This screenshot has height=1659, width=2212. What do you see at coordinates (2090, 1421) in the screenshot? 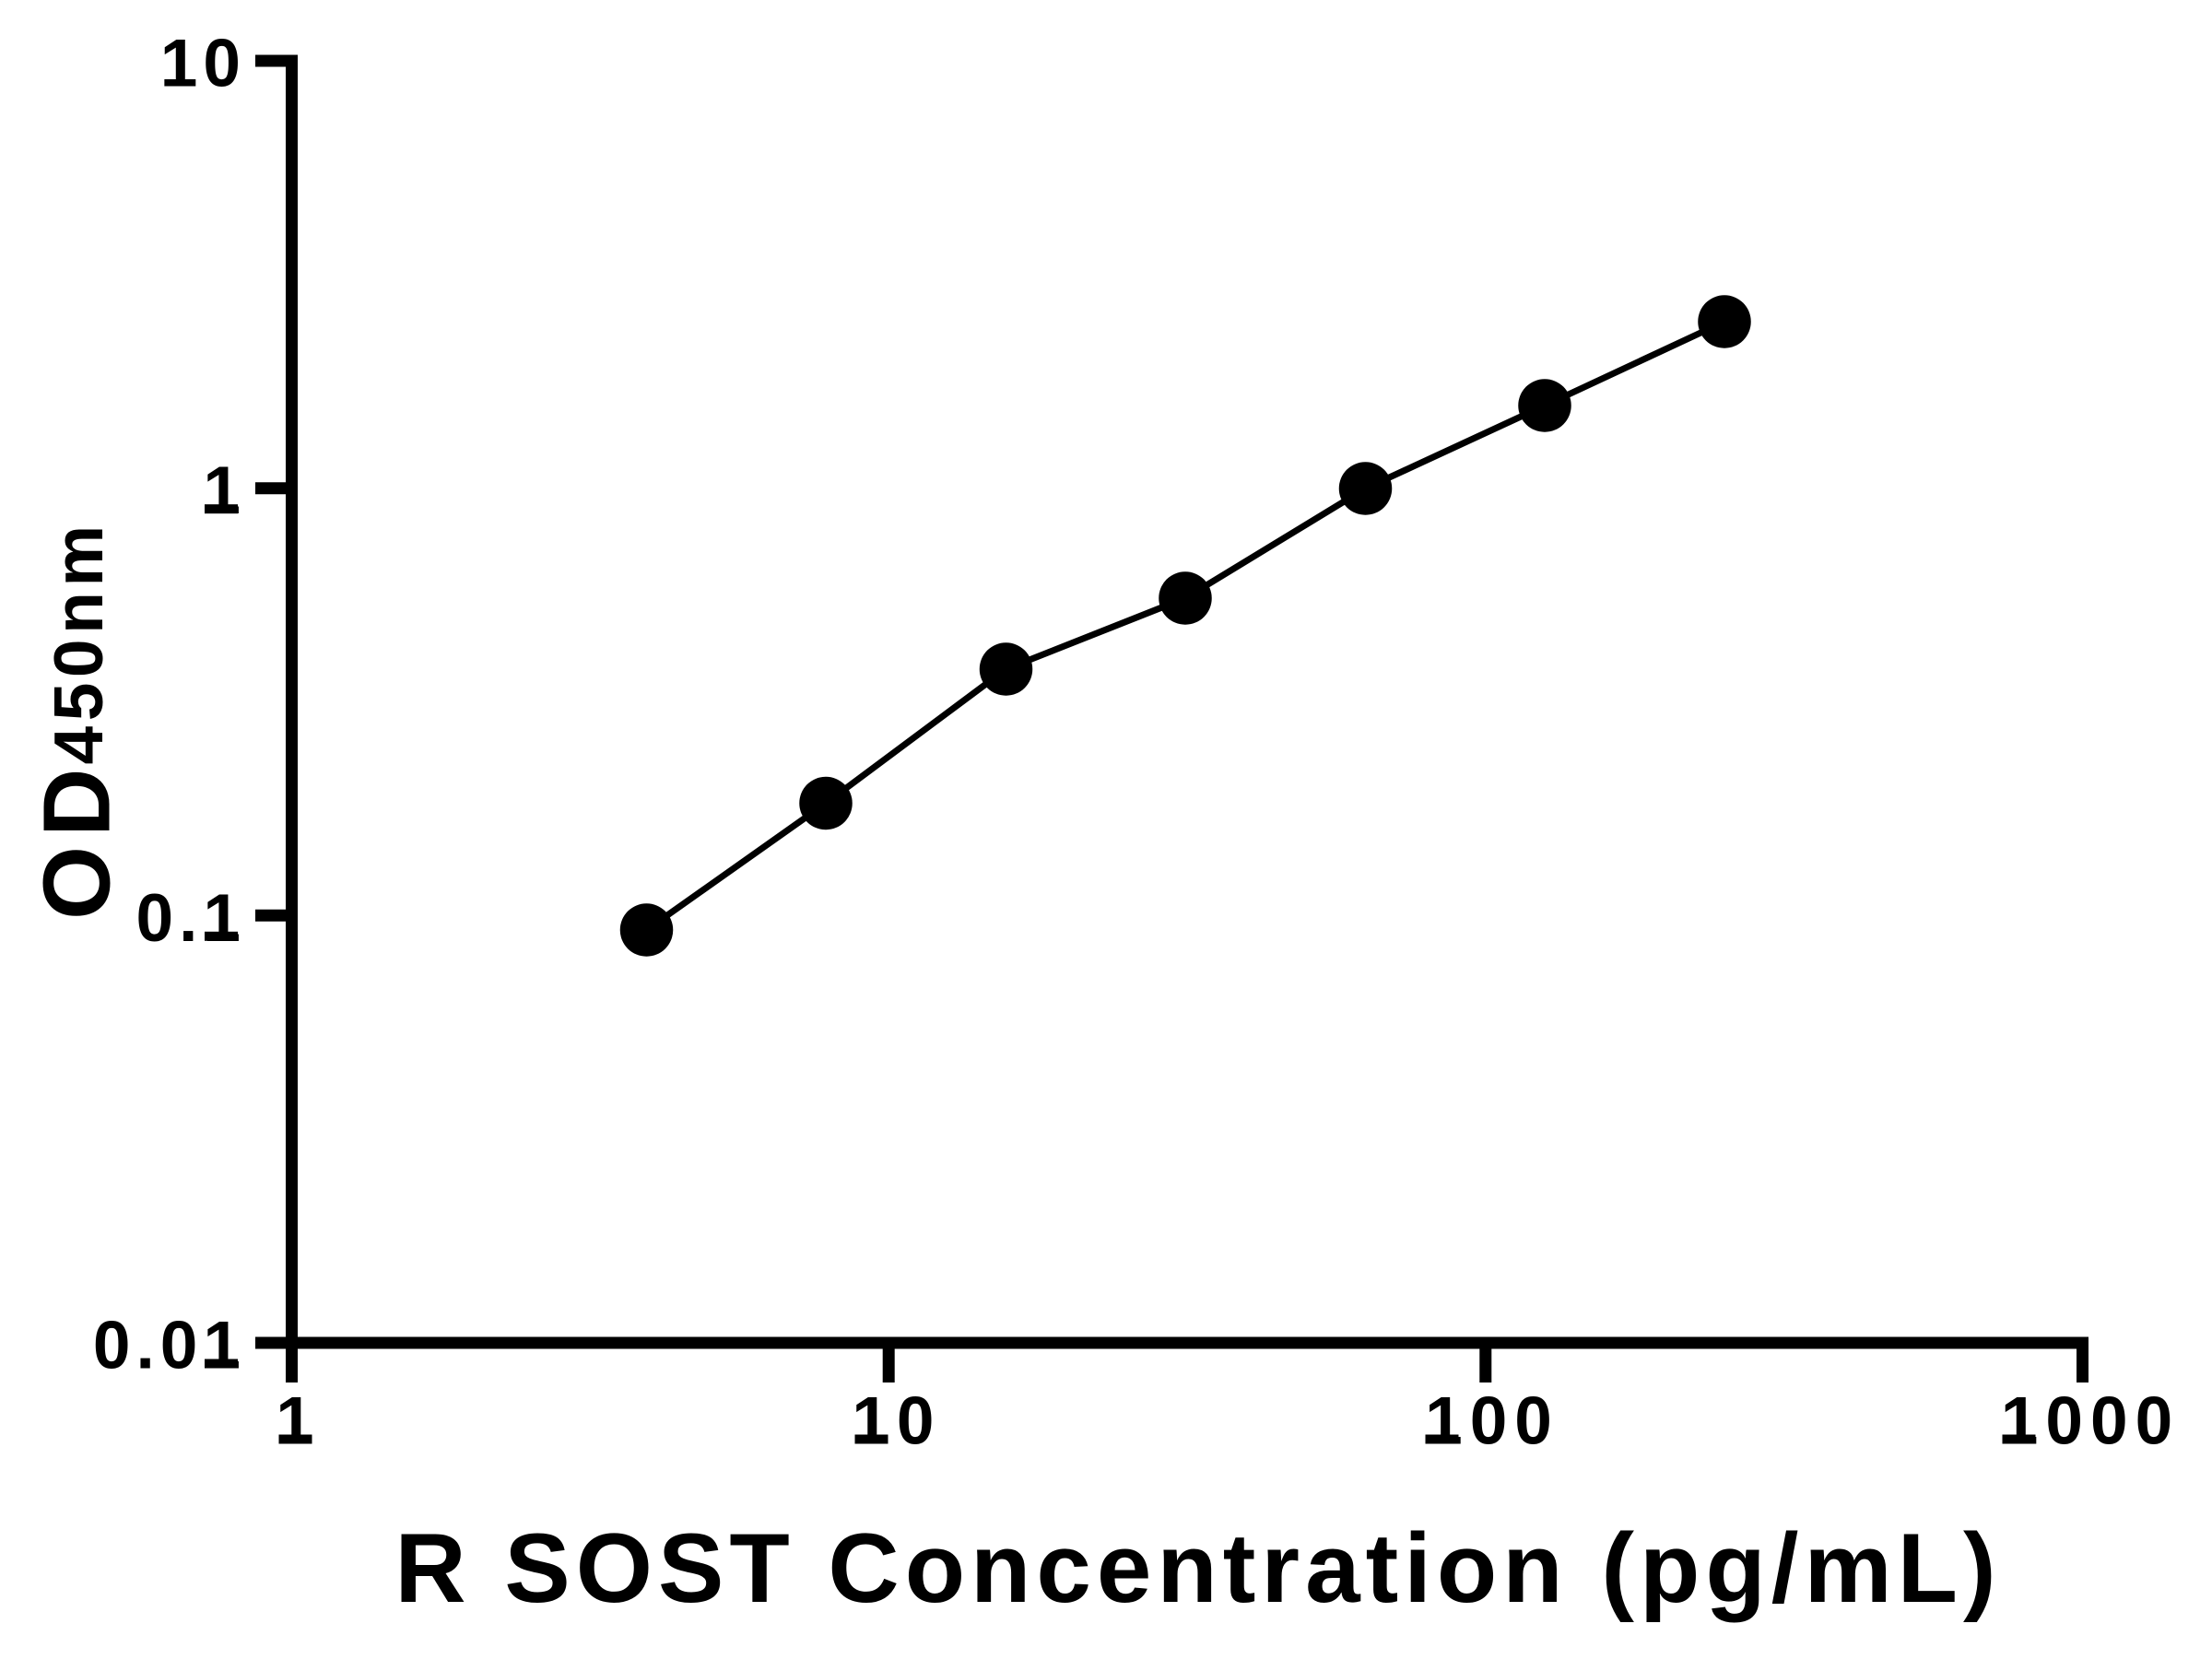
I see `svg-text: 1000` at bounding box center [2090, 1421].